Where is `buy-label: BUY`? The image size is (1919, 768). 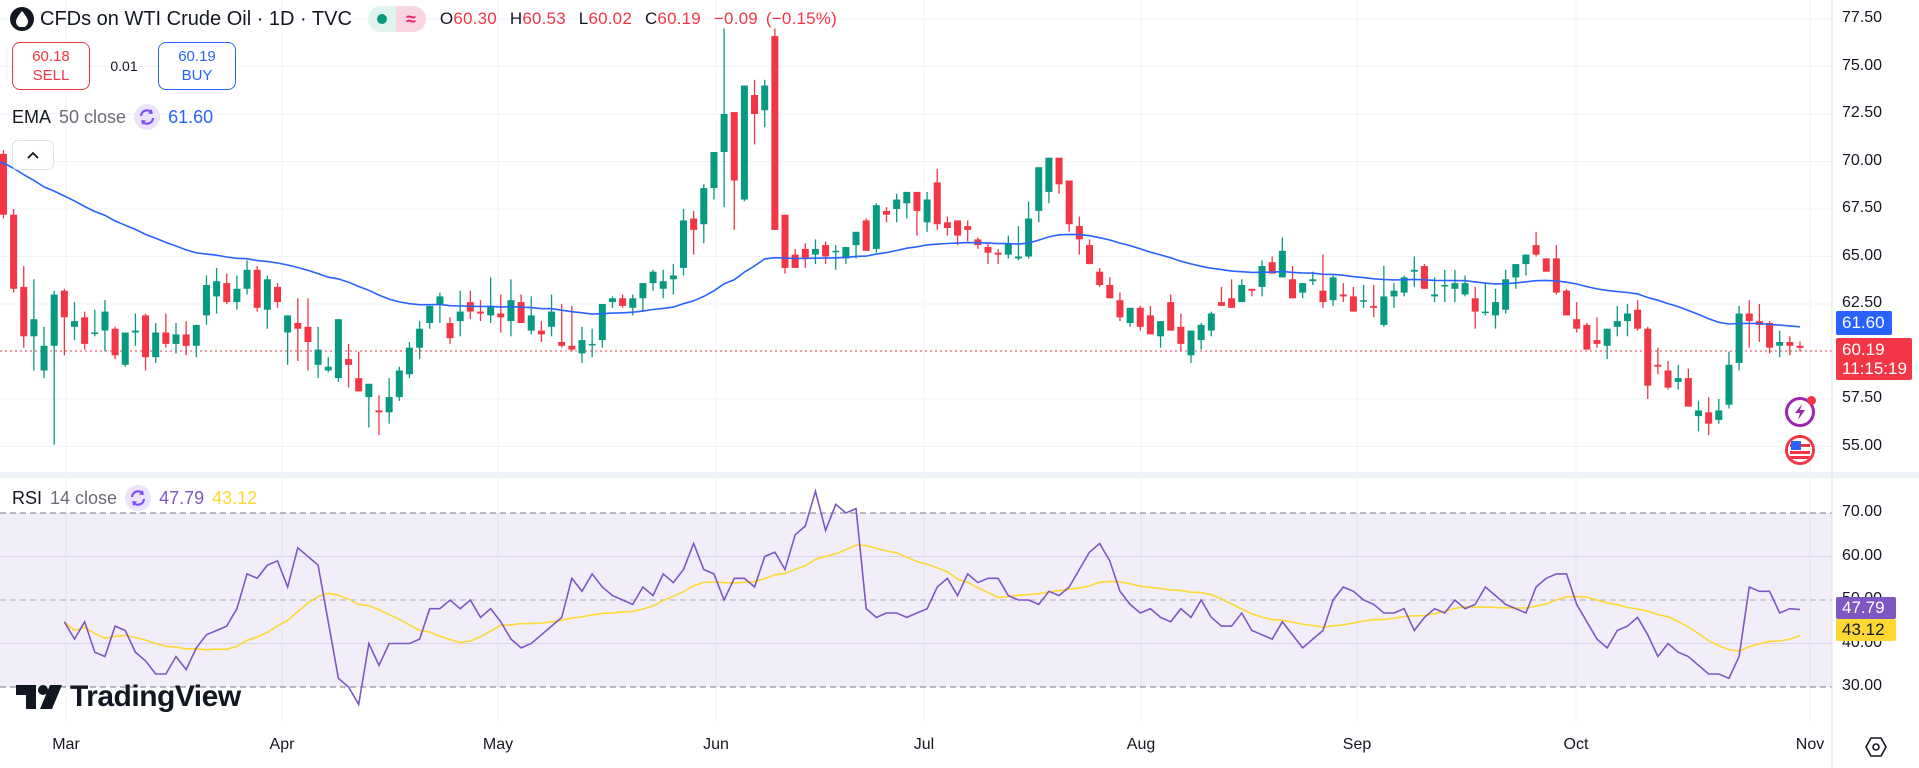 buy-label: BUY is located at coordinates (197, 75).